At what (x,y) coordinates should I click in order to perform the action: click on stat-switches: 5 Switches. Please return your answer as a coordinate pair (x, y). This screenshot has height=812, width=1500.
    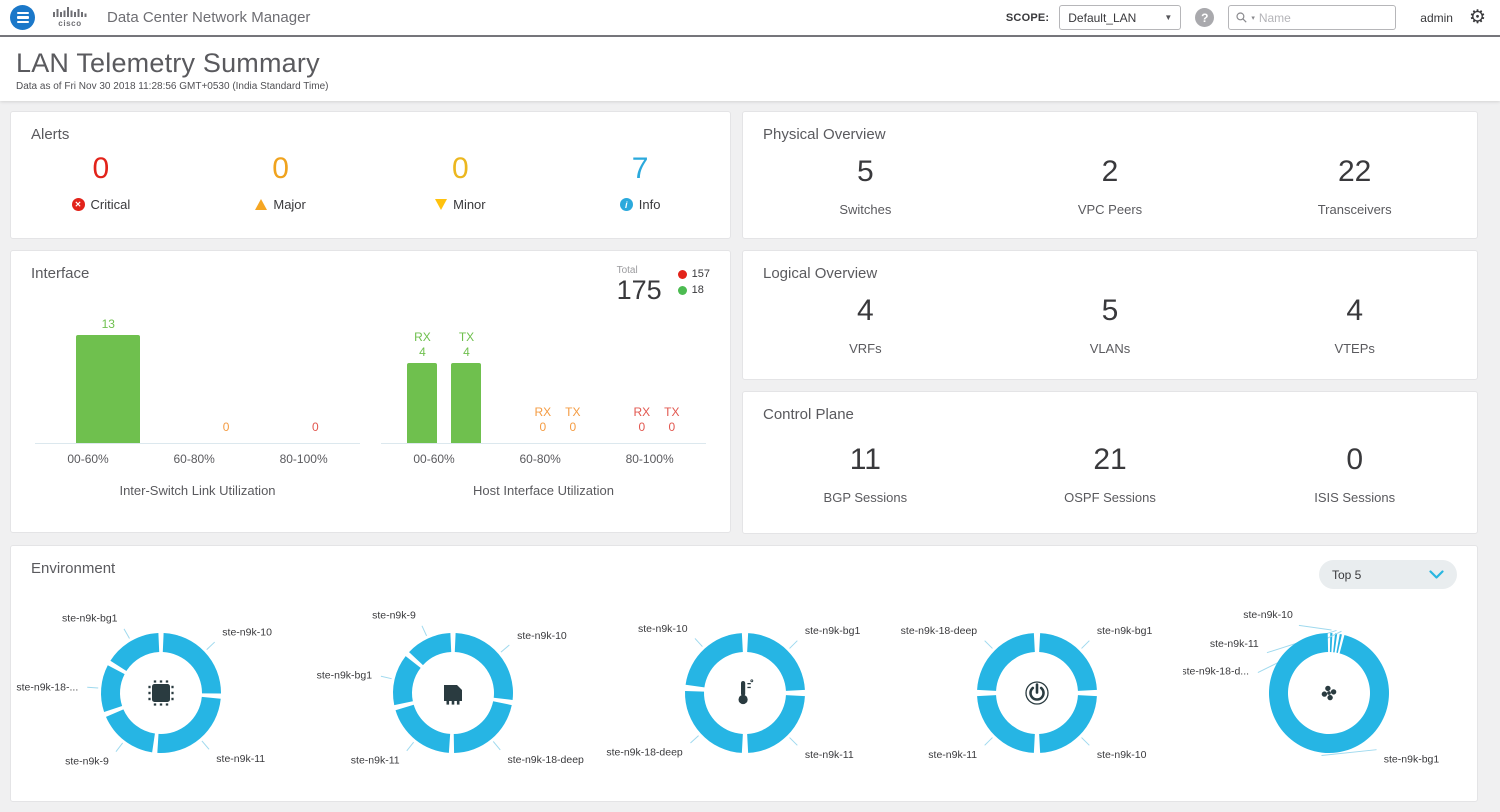
    Looking at the image, I should click on (865, 187).